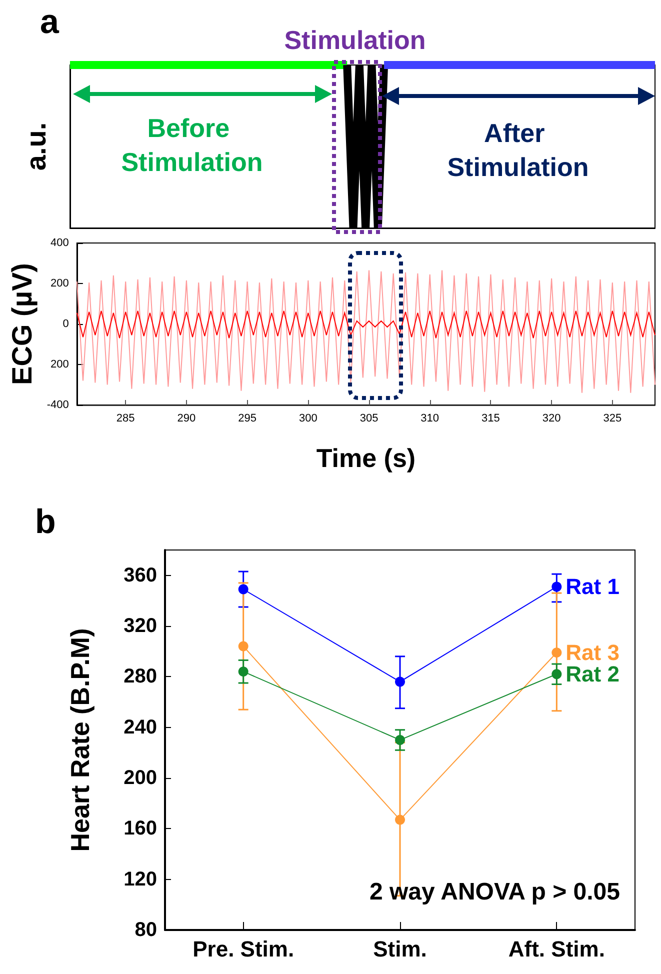  Describe the element at coordinates (36, 146) in the screenshot. I see `y-axis-title: a.u.` at that location.